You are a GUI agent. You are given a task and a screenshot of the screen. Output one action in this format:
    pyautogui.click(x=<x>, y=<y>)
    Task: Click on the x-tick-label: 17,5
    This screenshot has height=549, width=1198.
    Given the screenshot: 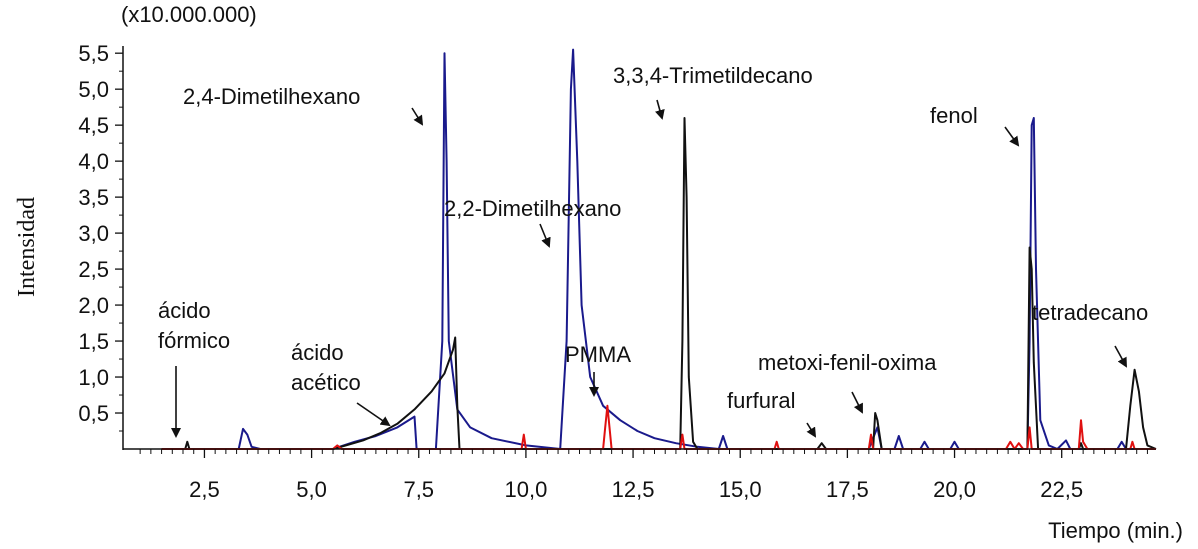 What is the action you would take?
    pyautogui.click(x=847, y=489)
    